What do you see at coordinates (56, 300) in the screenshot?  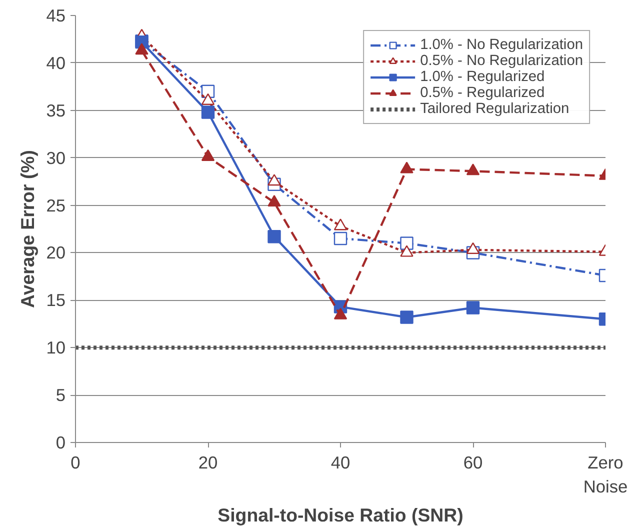 I see `y-tick-label: 15` at bounding box center [56, 300].